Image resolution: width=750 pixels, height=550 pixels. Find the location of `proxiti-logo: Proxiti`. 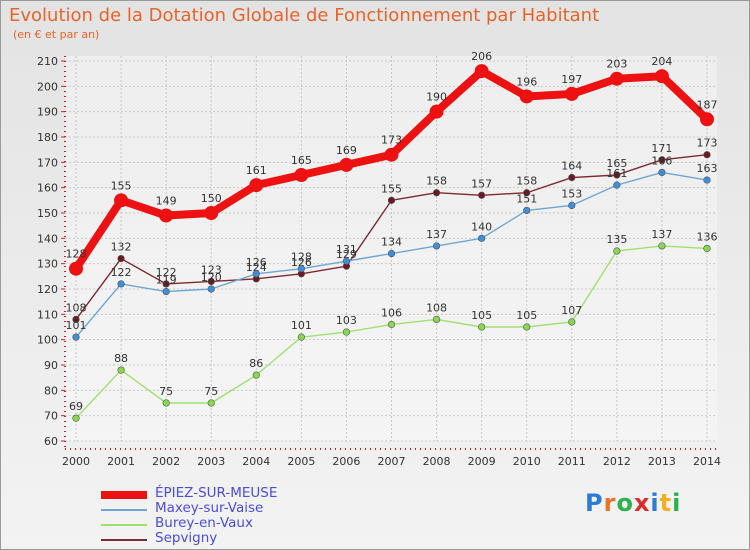

proxiti-logo: Proxiti is located at coordinates (633, 503).